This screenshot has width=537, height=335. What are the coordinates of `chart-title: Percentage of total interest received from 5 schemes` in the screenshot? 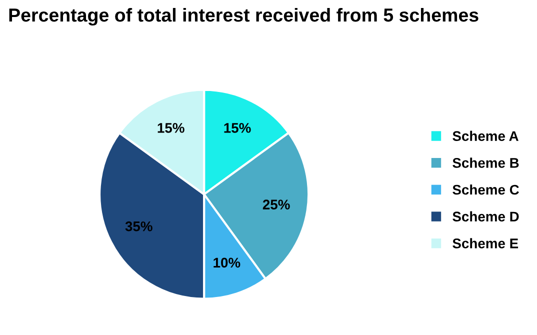 It's located at (243, 17).